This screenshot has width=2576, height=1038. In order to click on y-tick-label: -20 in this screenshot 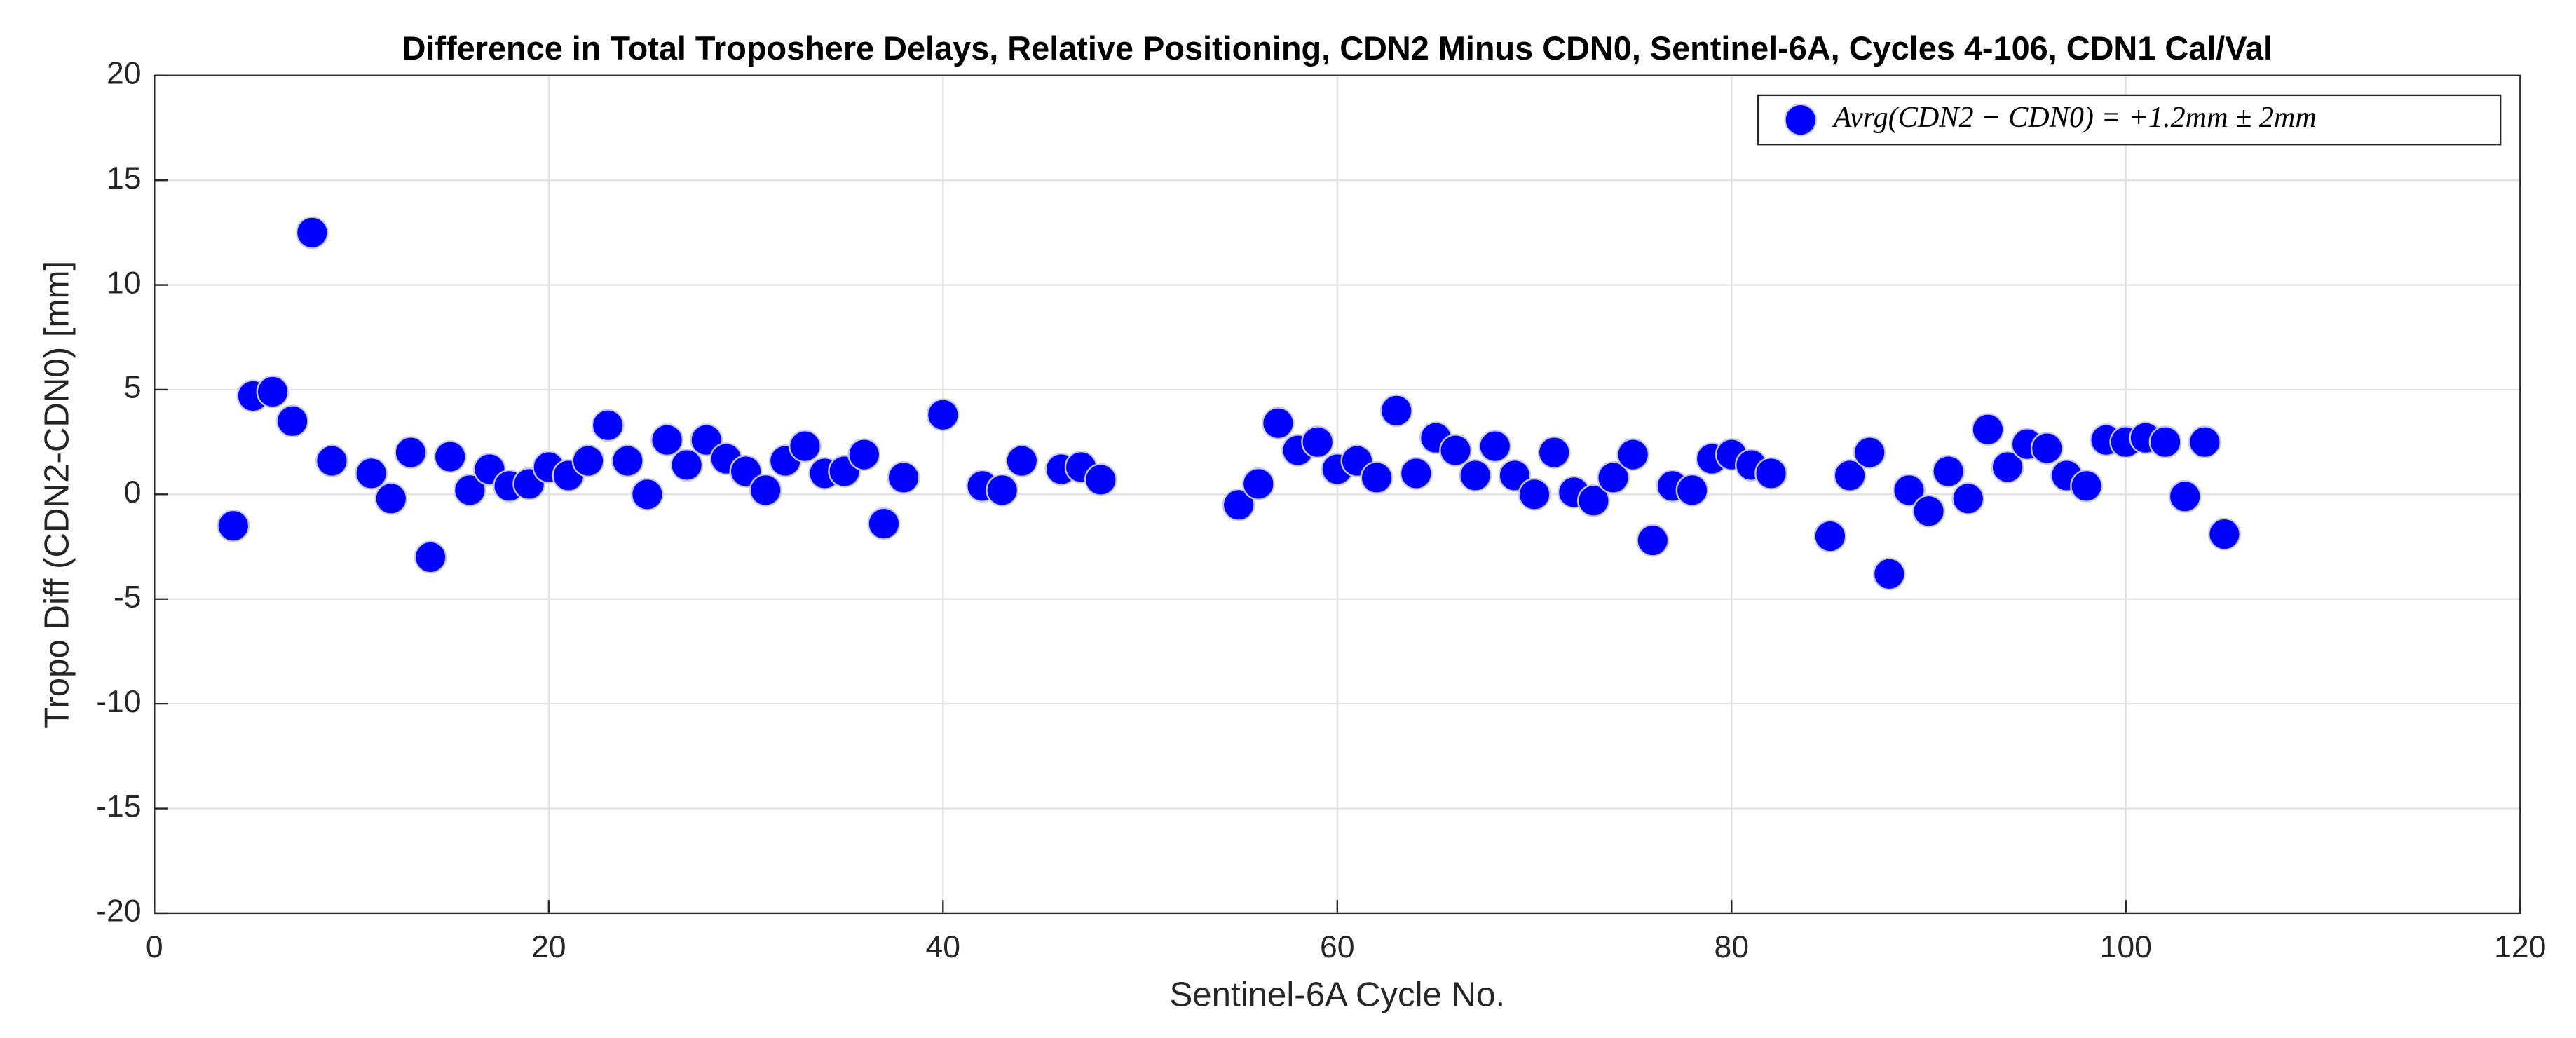, I will do `click(118, 911)`.